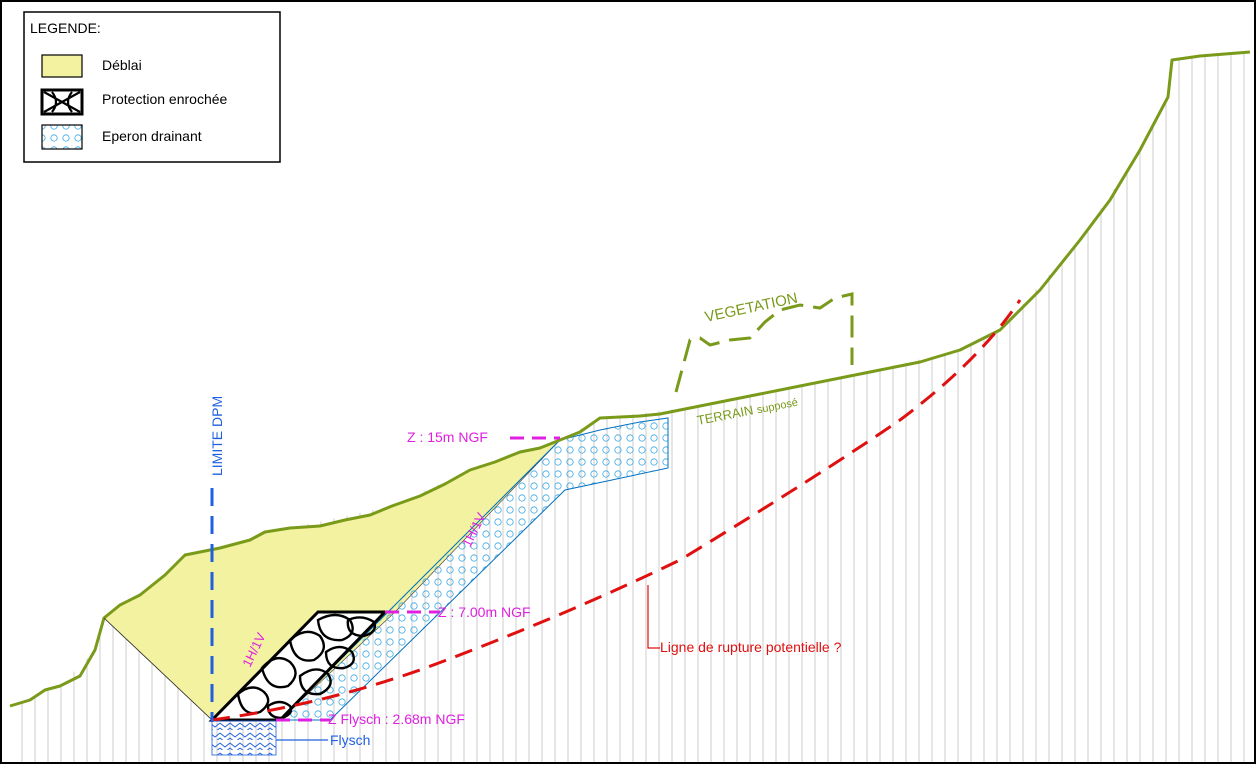  What do you see at coordinates (751, 647) in the screenshot?
I see `rupture-label: Ligne de rupture potentielle ?` at bounding box center [751, 647].